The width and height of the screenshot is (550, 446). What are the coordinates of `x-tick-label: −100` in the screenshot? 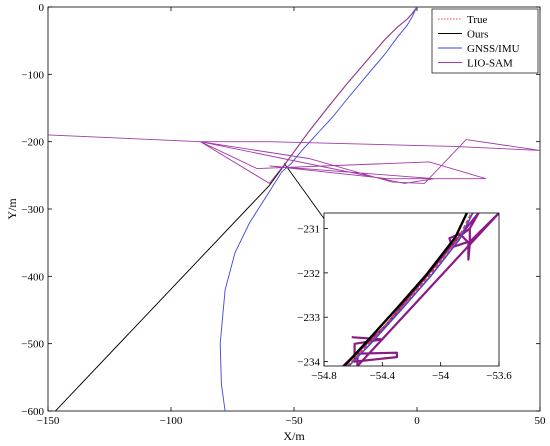 It's located at (171, 421).